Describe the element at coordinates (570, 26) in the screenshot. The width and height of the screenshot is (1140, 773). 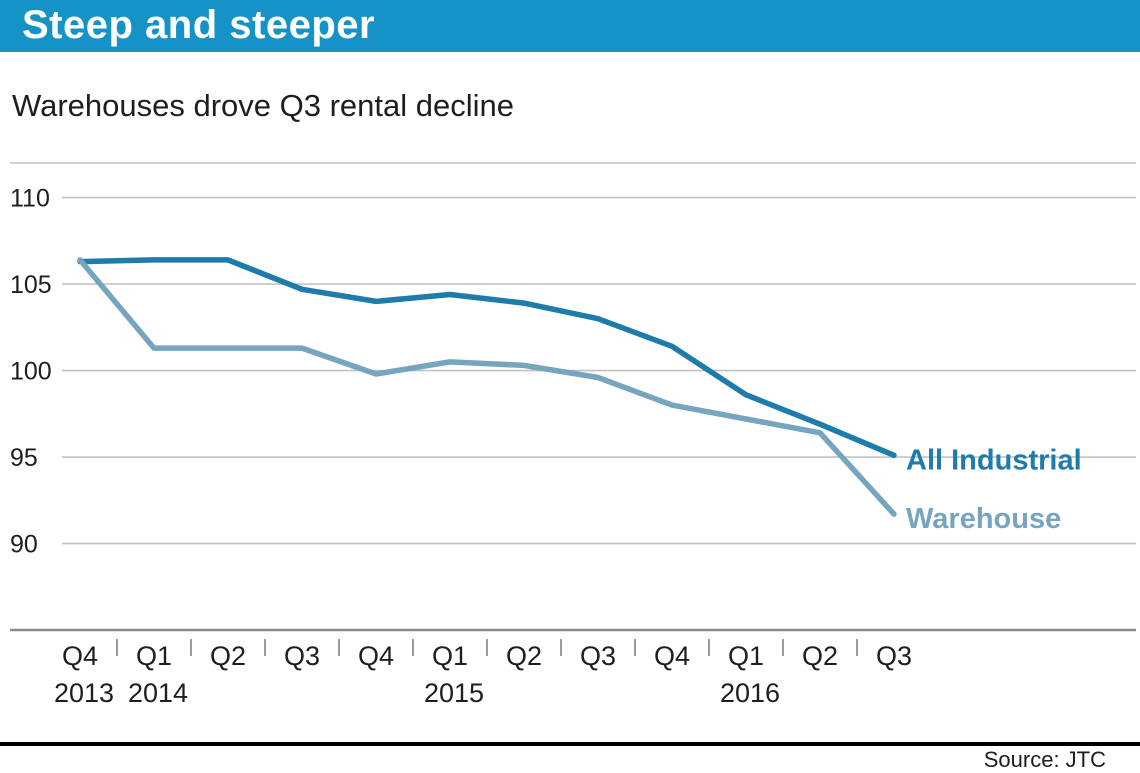
I see `header-banner: Steep and steeper` at that location.